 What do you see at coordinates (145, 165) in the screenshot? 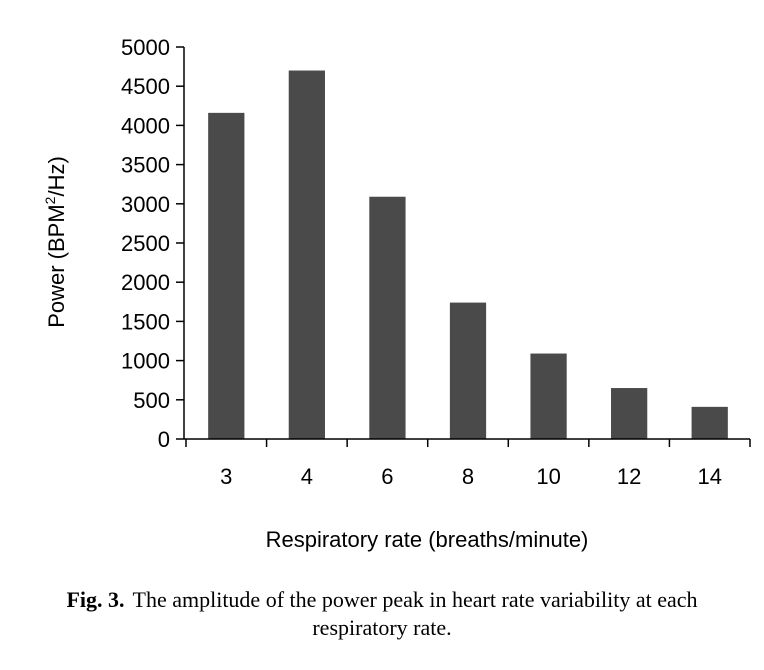
I see `y-tick-label-3500: 3500` at bounding box center [145, 165].